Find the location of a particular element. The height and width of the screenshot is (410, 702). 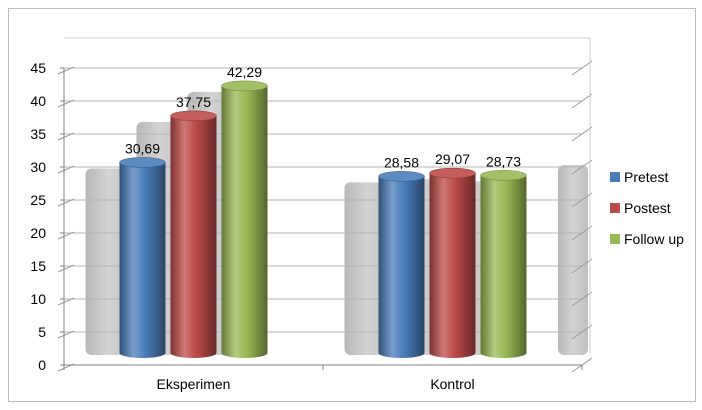

data-label: 37,75 is located at coordinates (193, 102).